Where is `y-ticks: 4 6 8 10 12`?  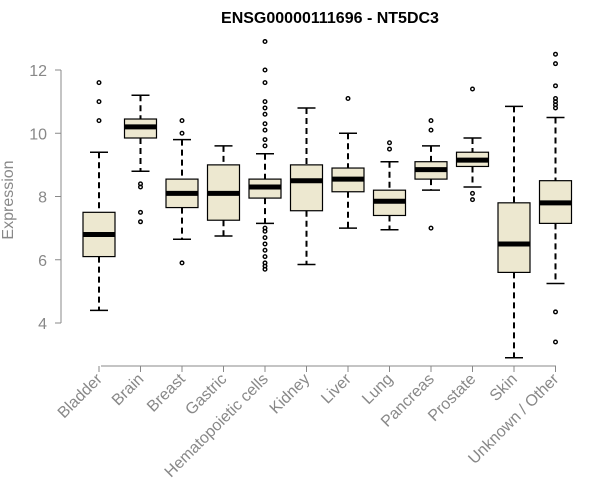
y-ticks: 4 6 8 10 12 is located at coordinates (45, 198).